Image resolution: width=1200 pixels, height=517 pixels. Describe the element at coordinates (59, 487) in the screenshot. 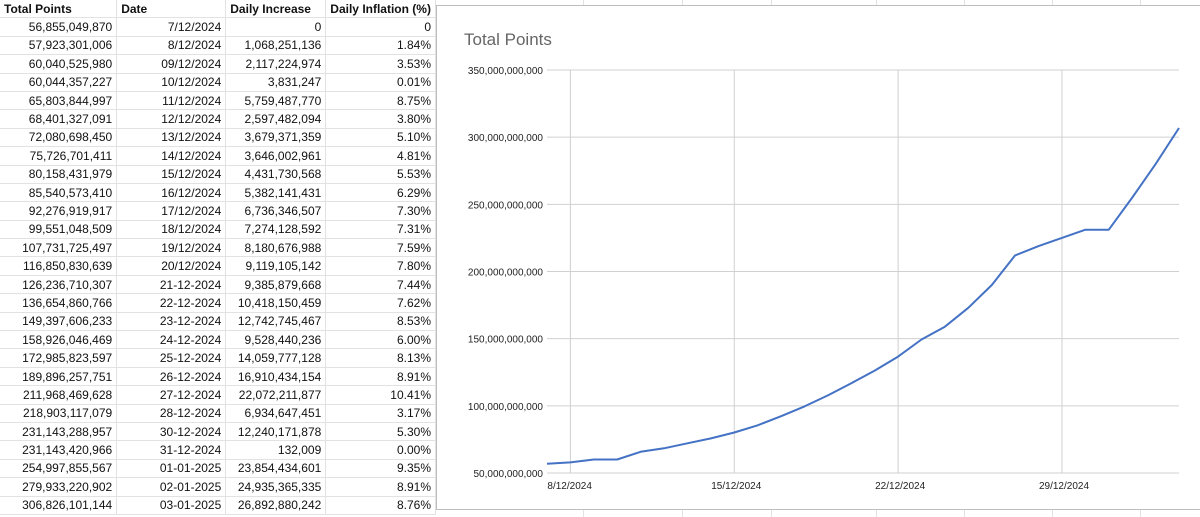

I see `cell: 279,933,220,902` at that location.